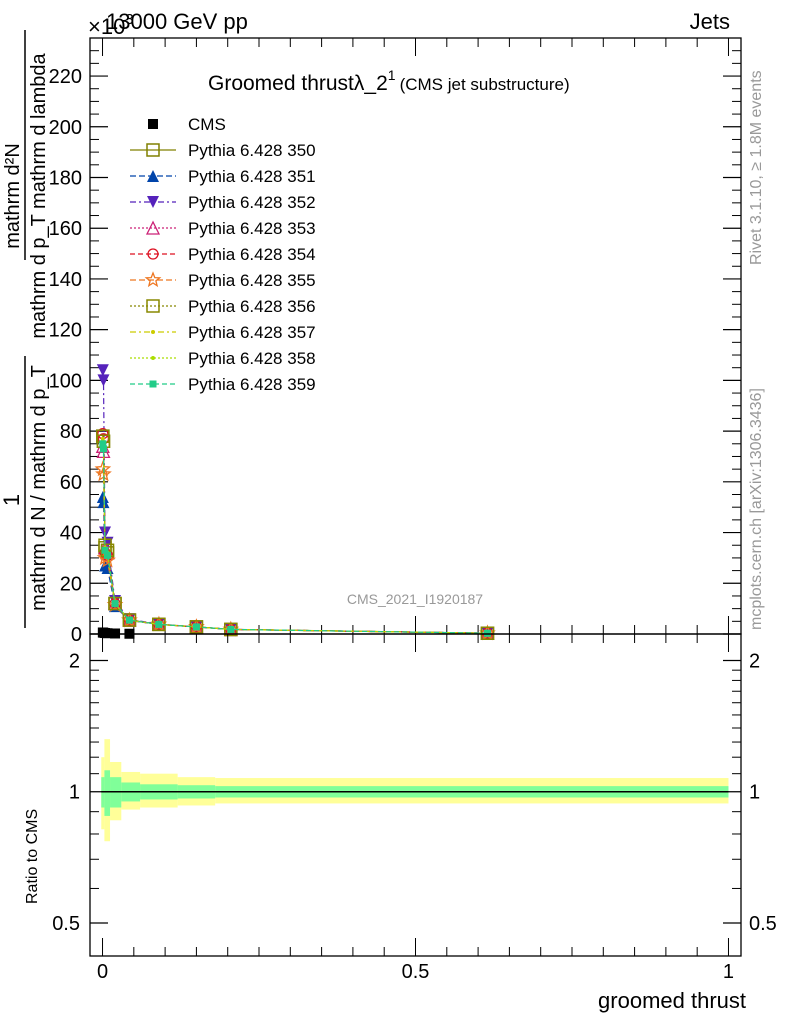 Image resolution: width=786 pixels, height=1024 pixels. Describe the element at coordinates (763, 924) in the screenshot. I see `ratio-y-tick-label-right: 0.5` at that location.